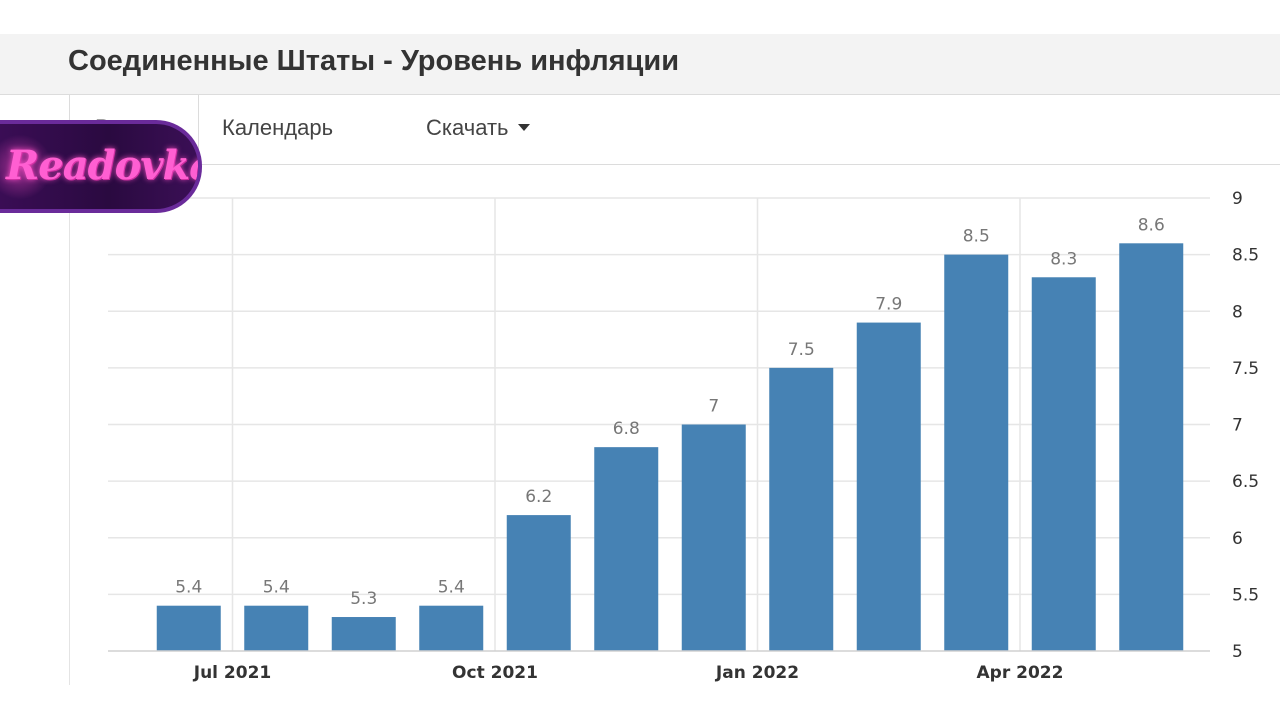 This screenshot has width=1280, height=719. I want to click on logo-glow, so click(25, 167).